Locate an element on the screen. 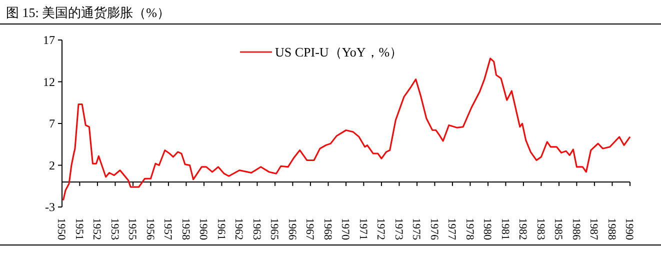 This screenshot has height=271, width=661. x-tick-label: 1960 is located at coordinates (203, 229).